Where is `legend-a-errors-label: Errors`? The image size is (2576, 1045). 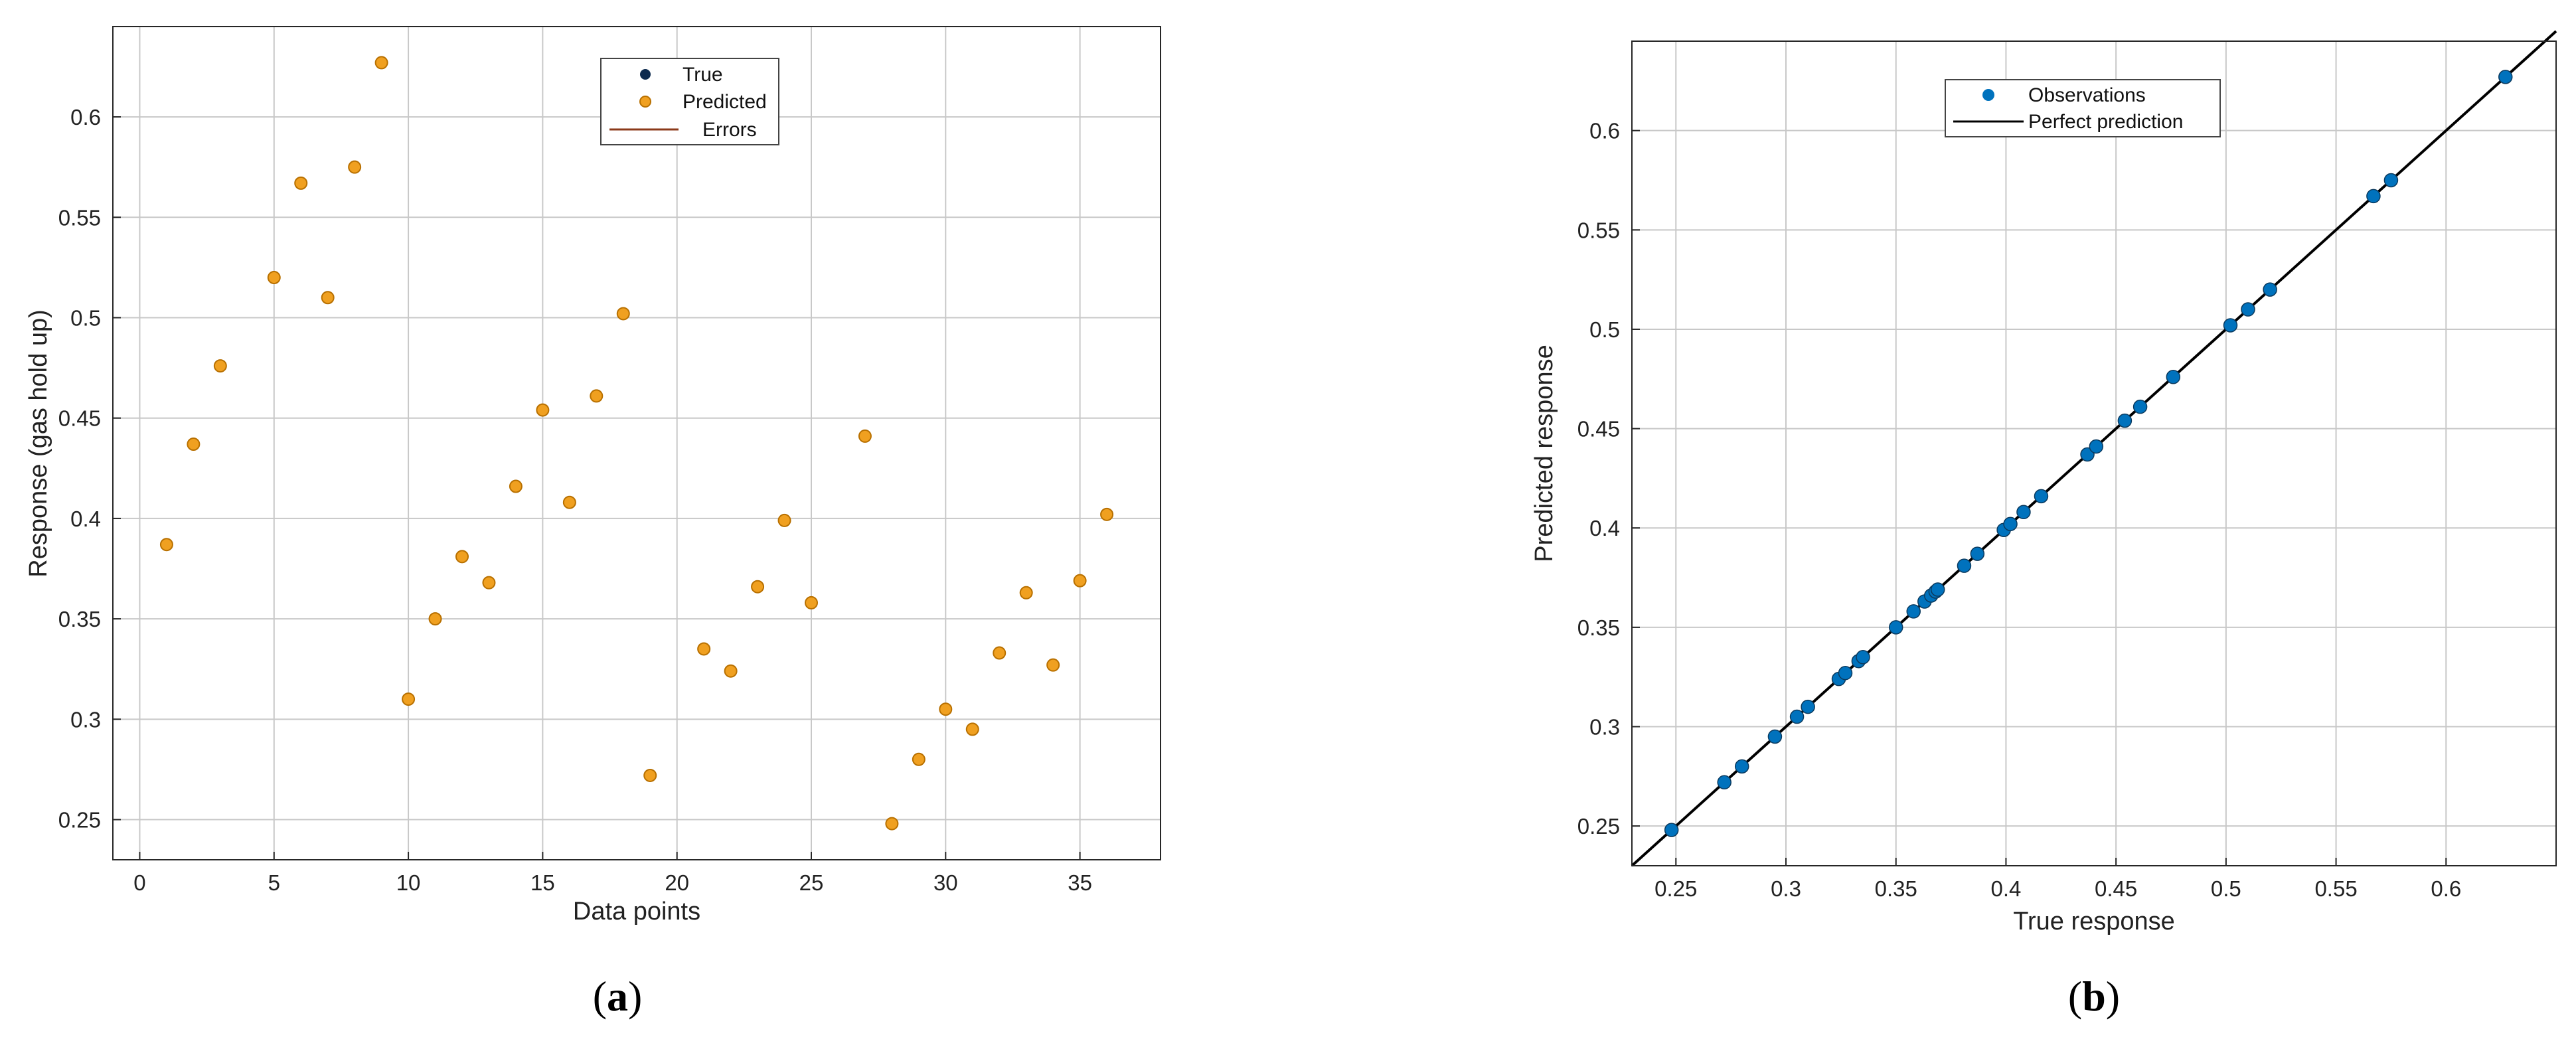
legend-a-errors-label: Errors is located at coordinates (729, 130).